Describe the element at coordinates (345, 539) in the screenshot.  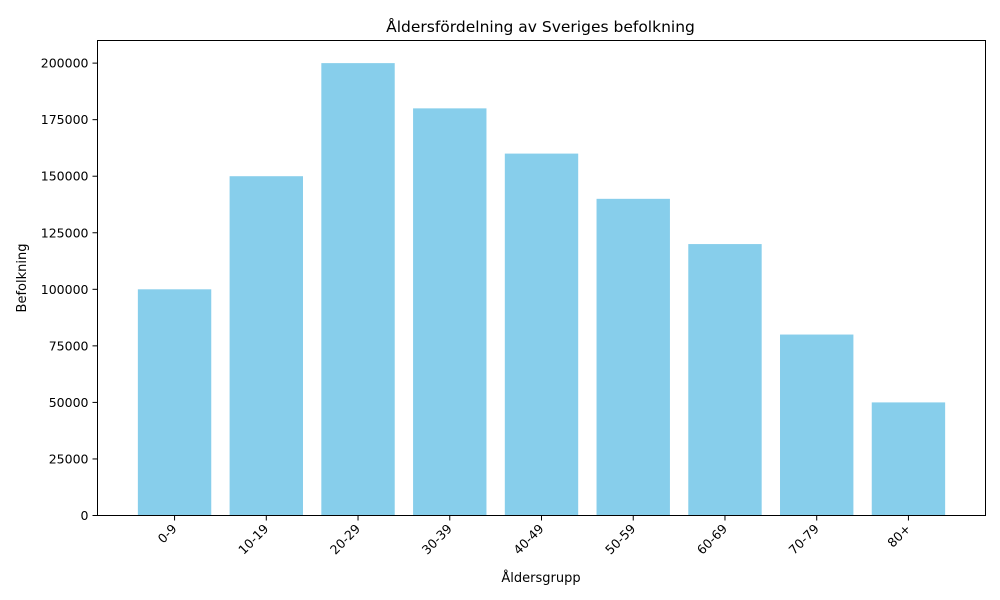
I see `x-tick-label: 20-29` at that location.